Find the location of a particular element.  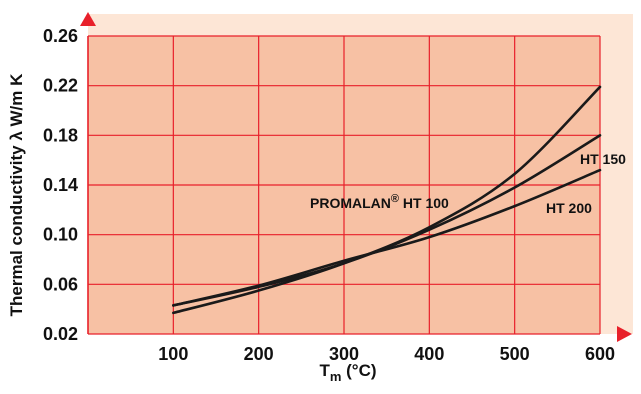

series-label-rest: HT 100 is located at coordinates (424, 203).